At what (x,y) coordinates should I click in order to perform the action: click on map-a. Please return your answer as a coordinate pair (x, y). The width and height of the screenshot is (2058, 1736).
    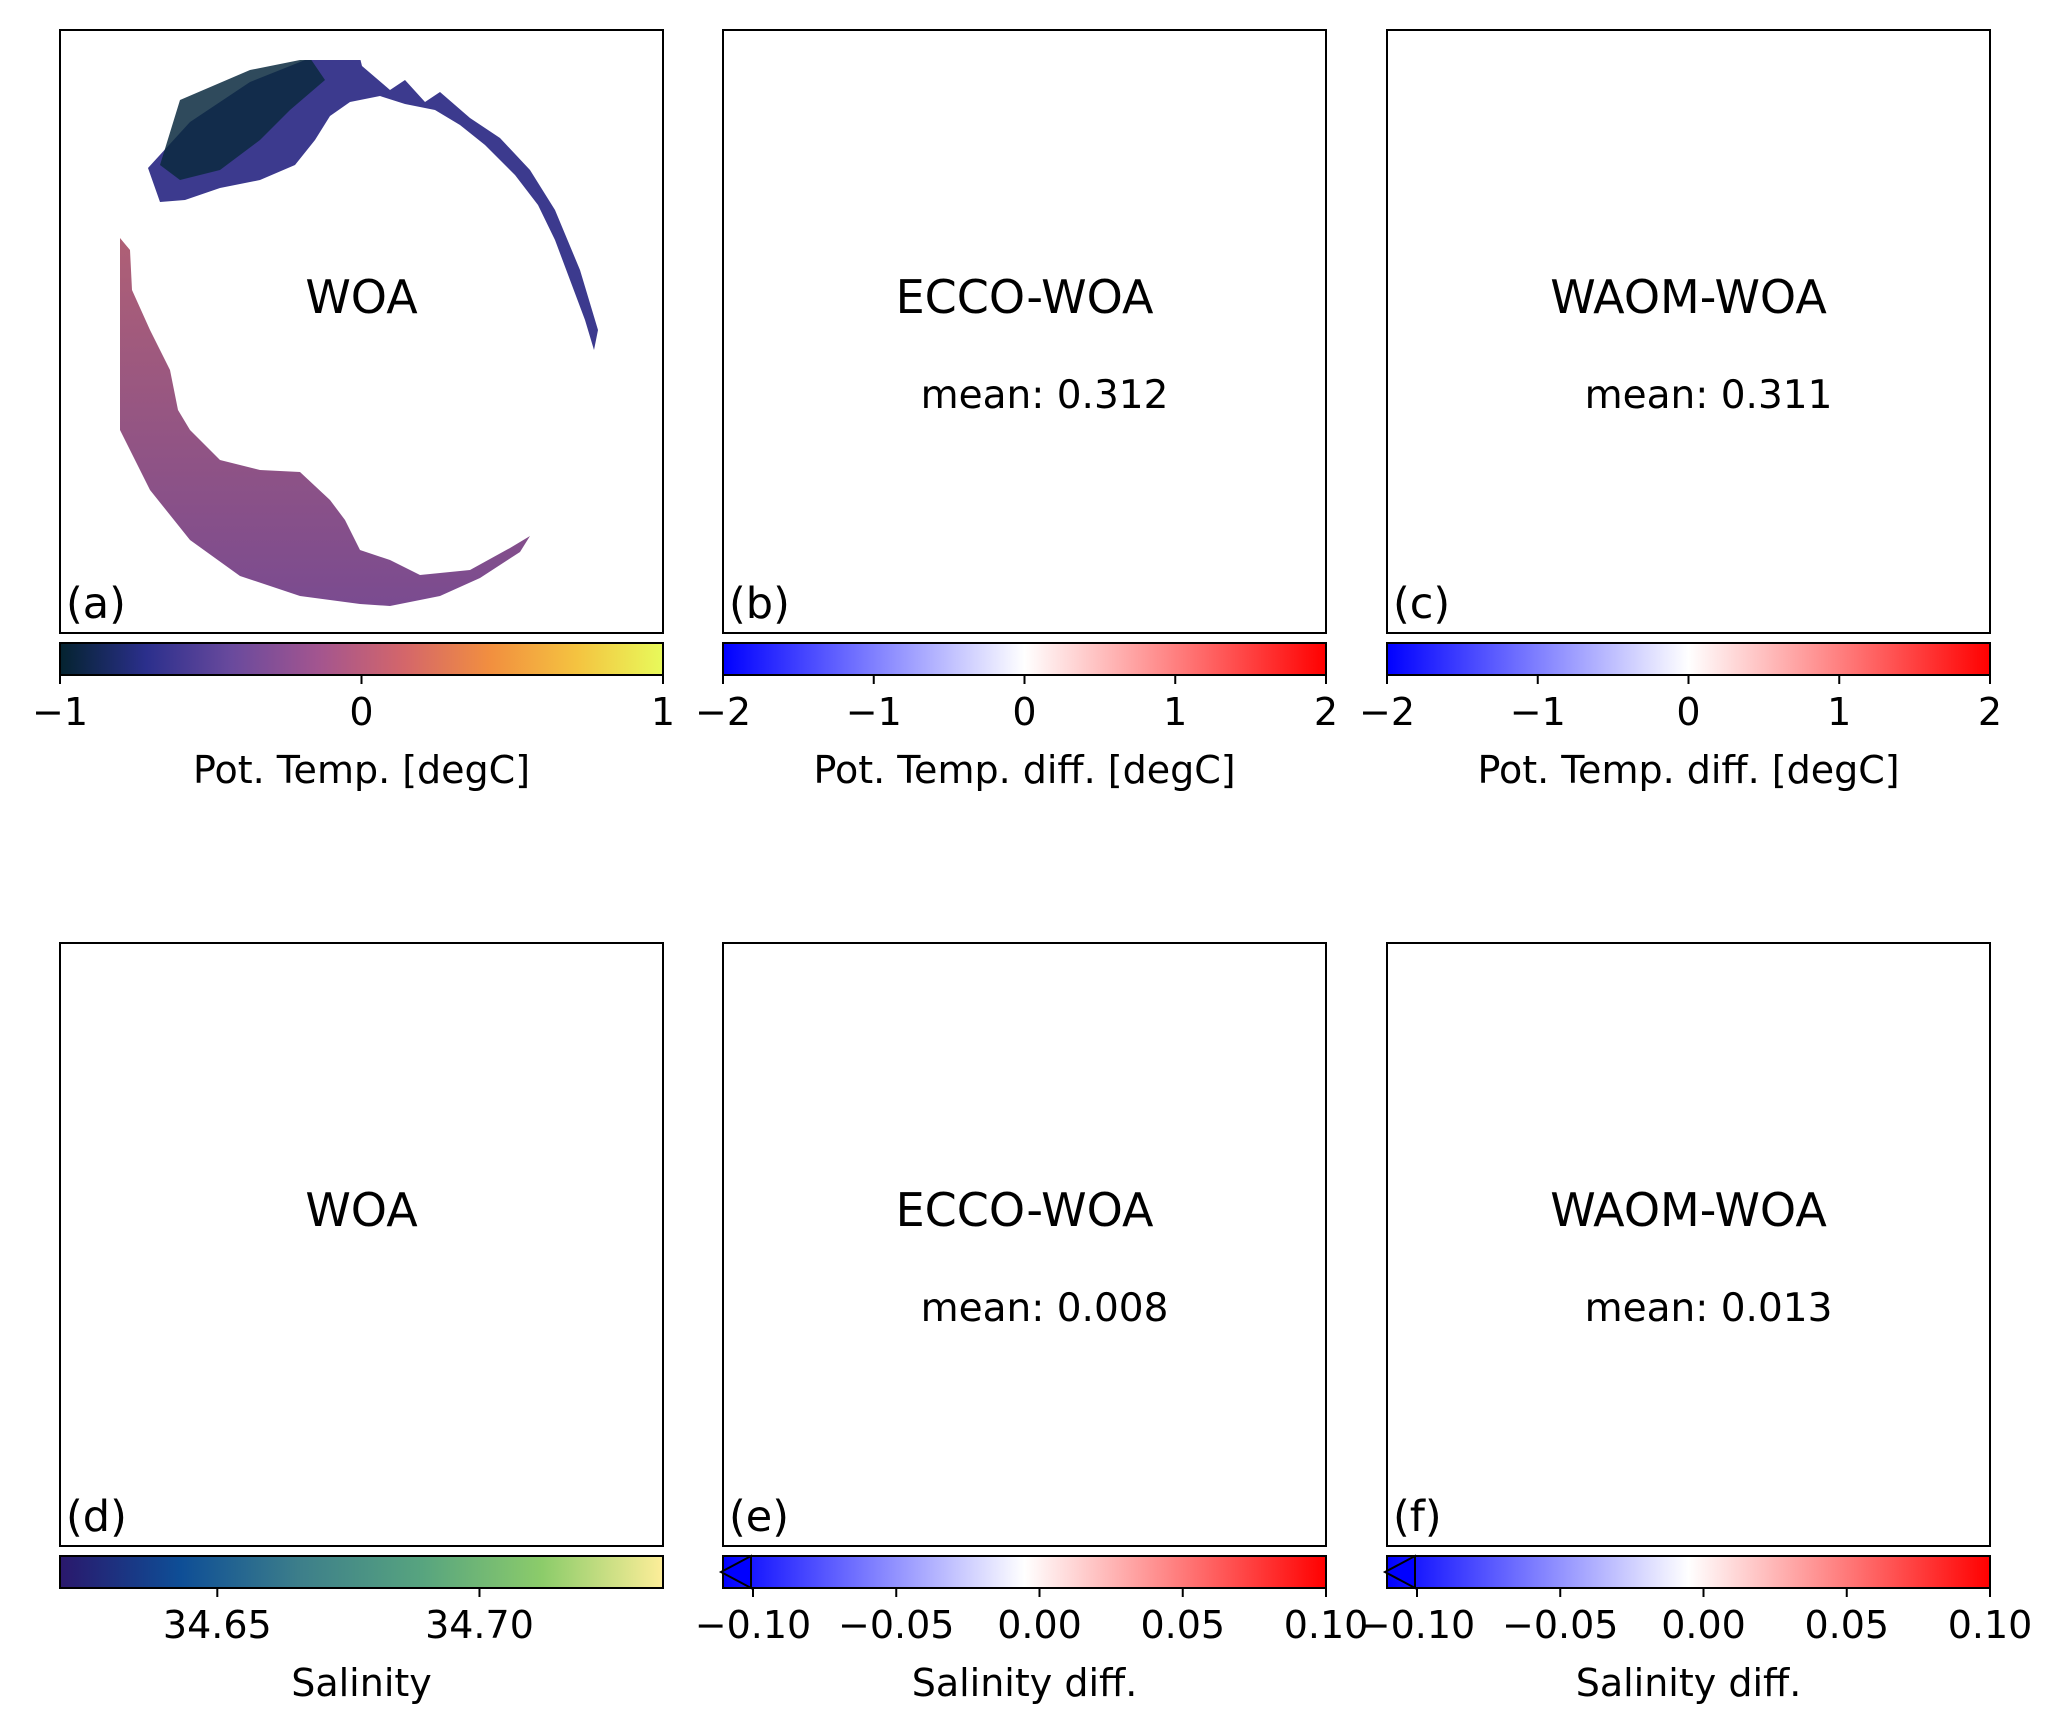
    Looking at the image, I should click on (359, 333).